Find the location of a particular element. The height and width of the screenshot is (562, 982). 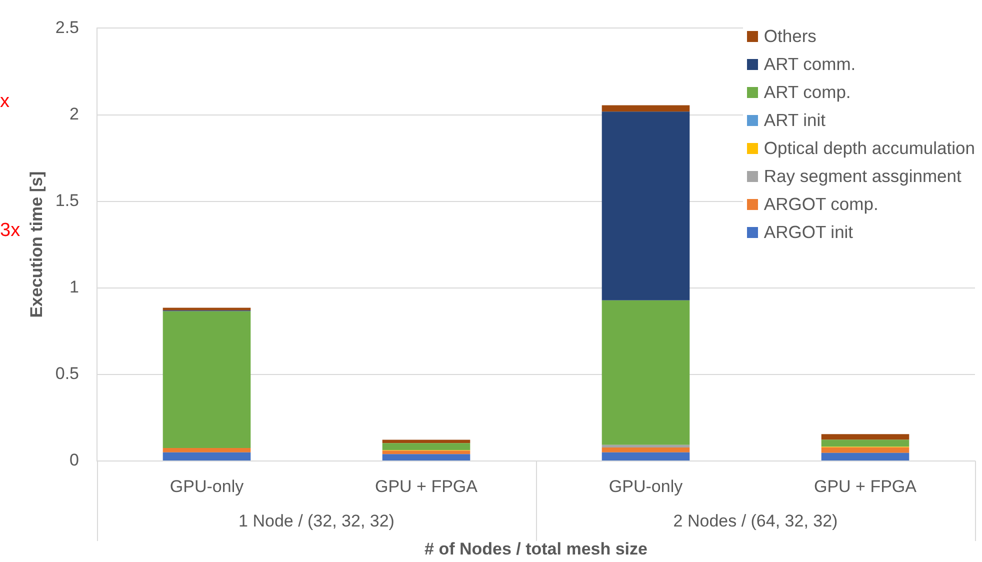

legend-label: ARGOT comp. is located at coordinates (821, 204).